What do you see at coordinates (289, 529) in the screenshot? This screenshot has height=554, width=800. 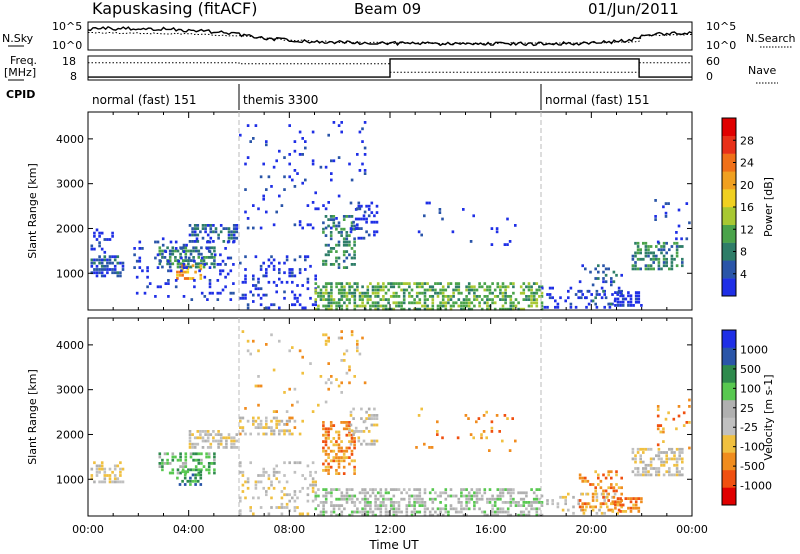 I see `x-tick-label: 08:00` at bounding box center [289, 529].